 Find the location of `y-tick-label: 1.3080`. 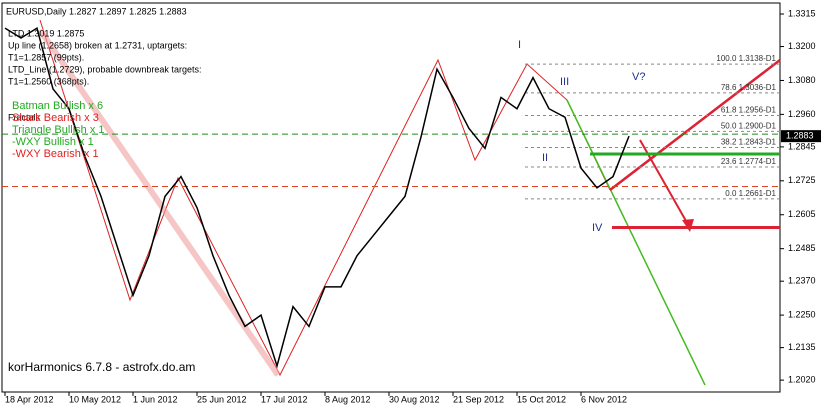

y-tick-label: 1.3080 is located at coordinates (802, 80).